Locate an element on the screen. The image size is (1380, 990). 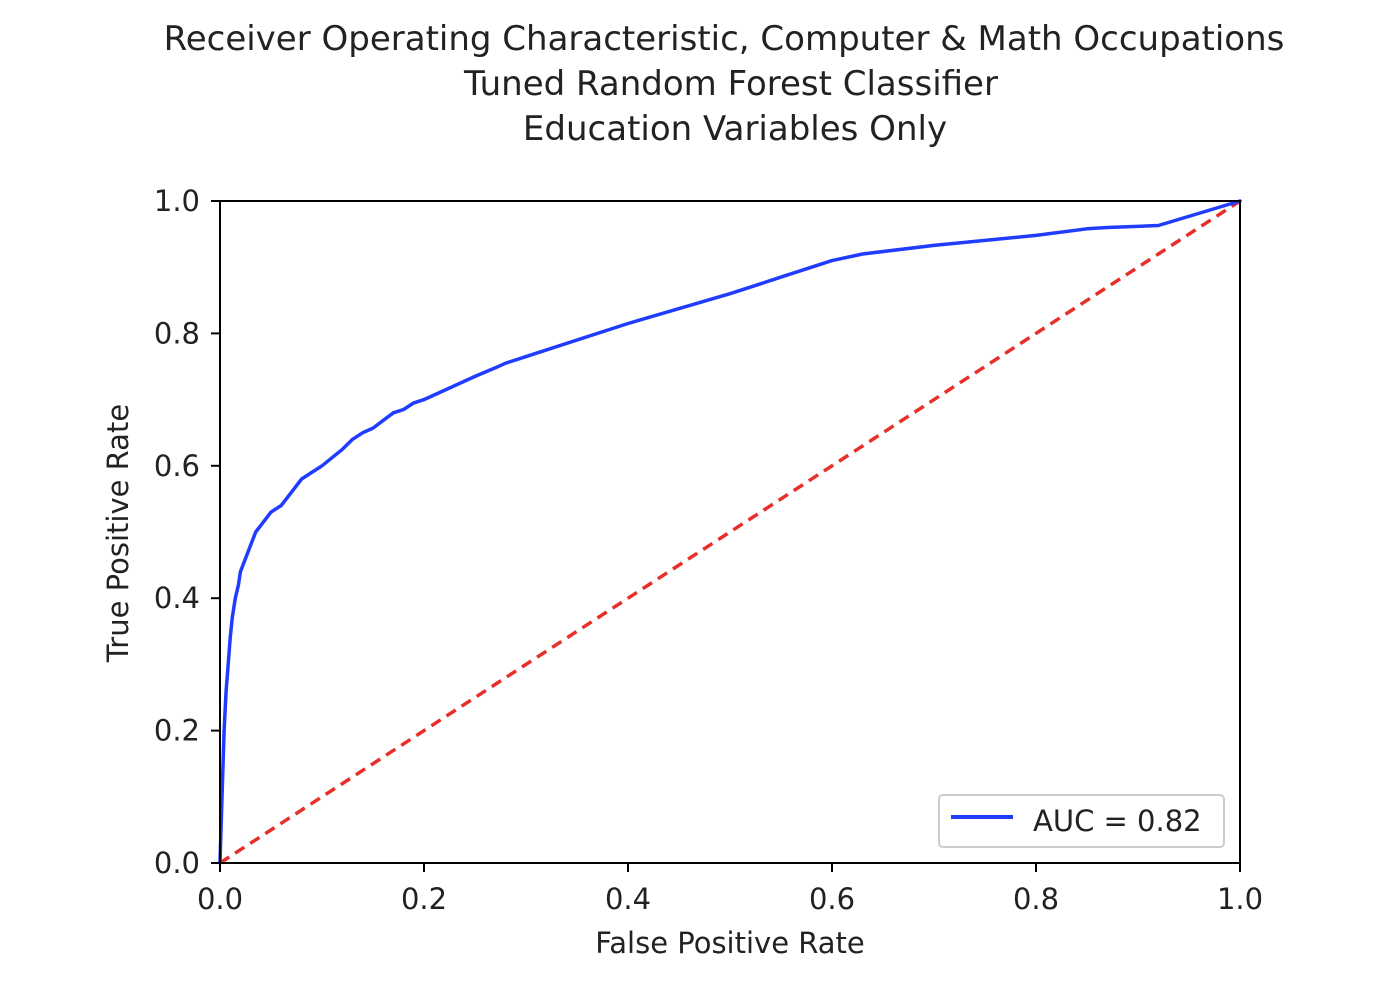
x-axis-label: False Positive Rate is located at coordinates (730, 943).